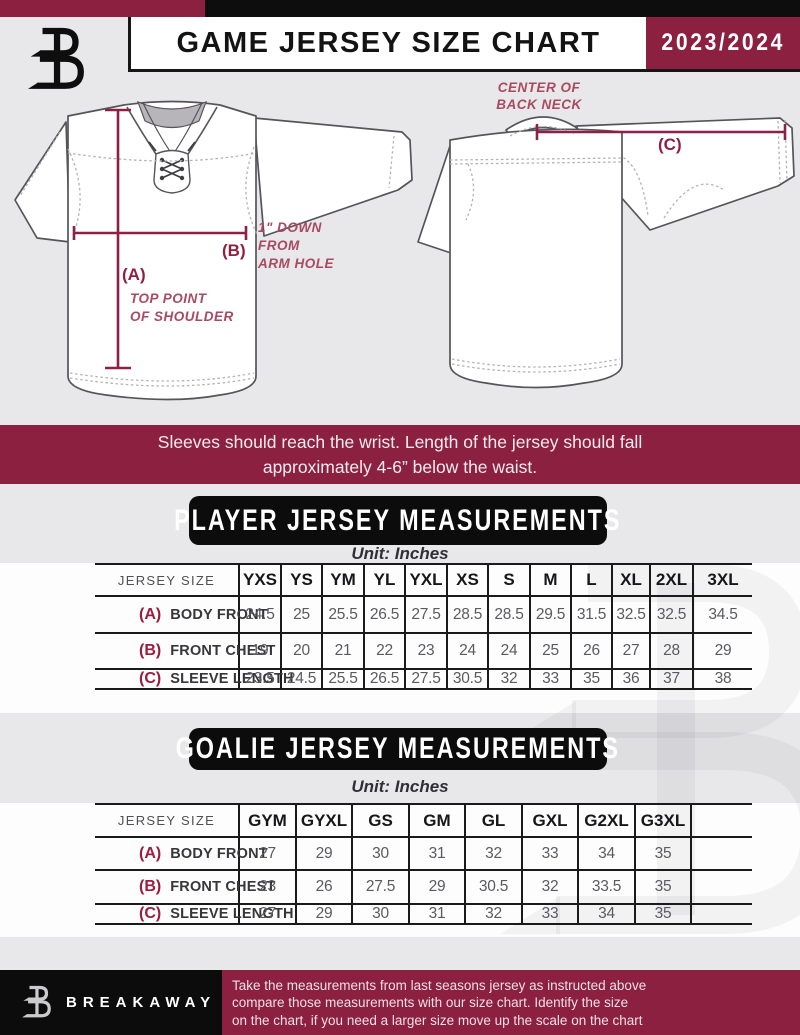 Image resolution: width=800 pixels, height=1035 pixels. What do you see at coordinates (333, 177) in the screenshot?
I see `front-right-sleeve` at bounding box center [333, 177].